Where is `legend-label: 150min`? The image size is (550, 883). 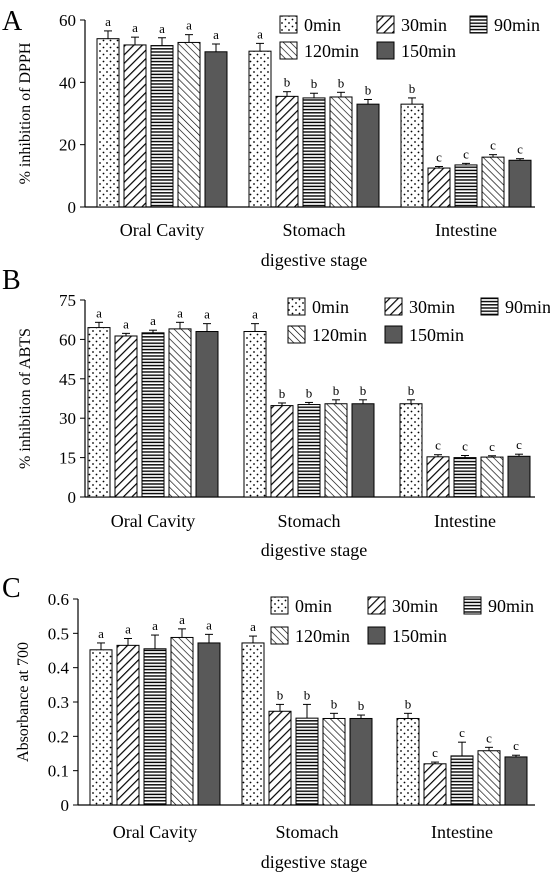 legend-label: 150min is located at coordinates (428, 51).